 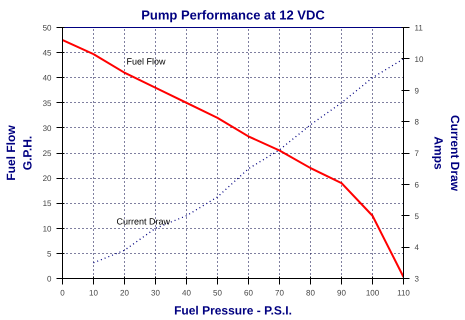 I want to click on y-tick-label: 25, so click(x=47, y=153).